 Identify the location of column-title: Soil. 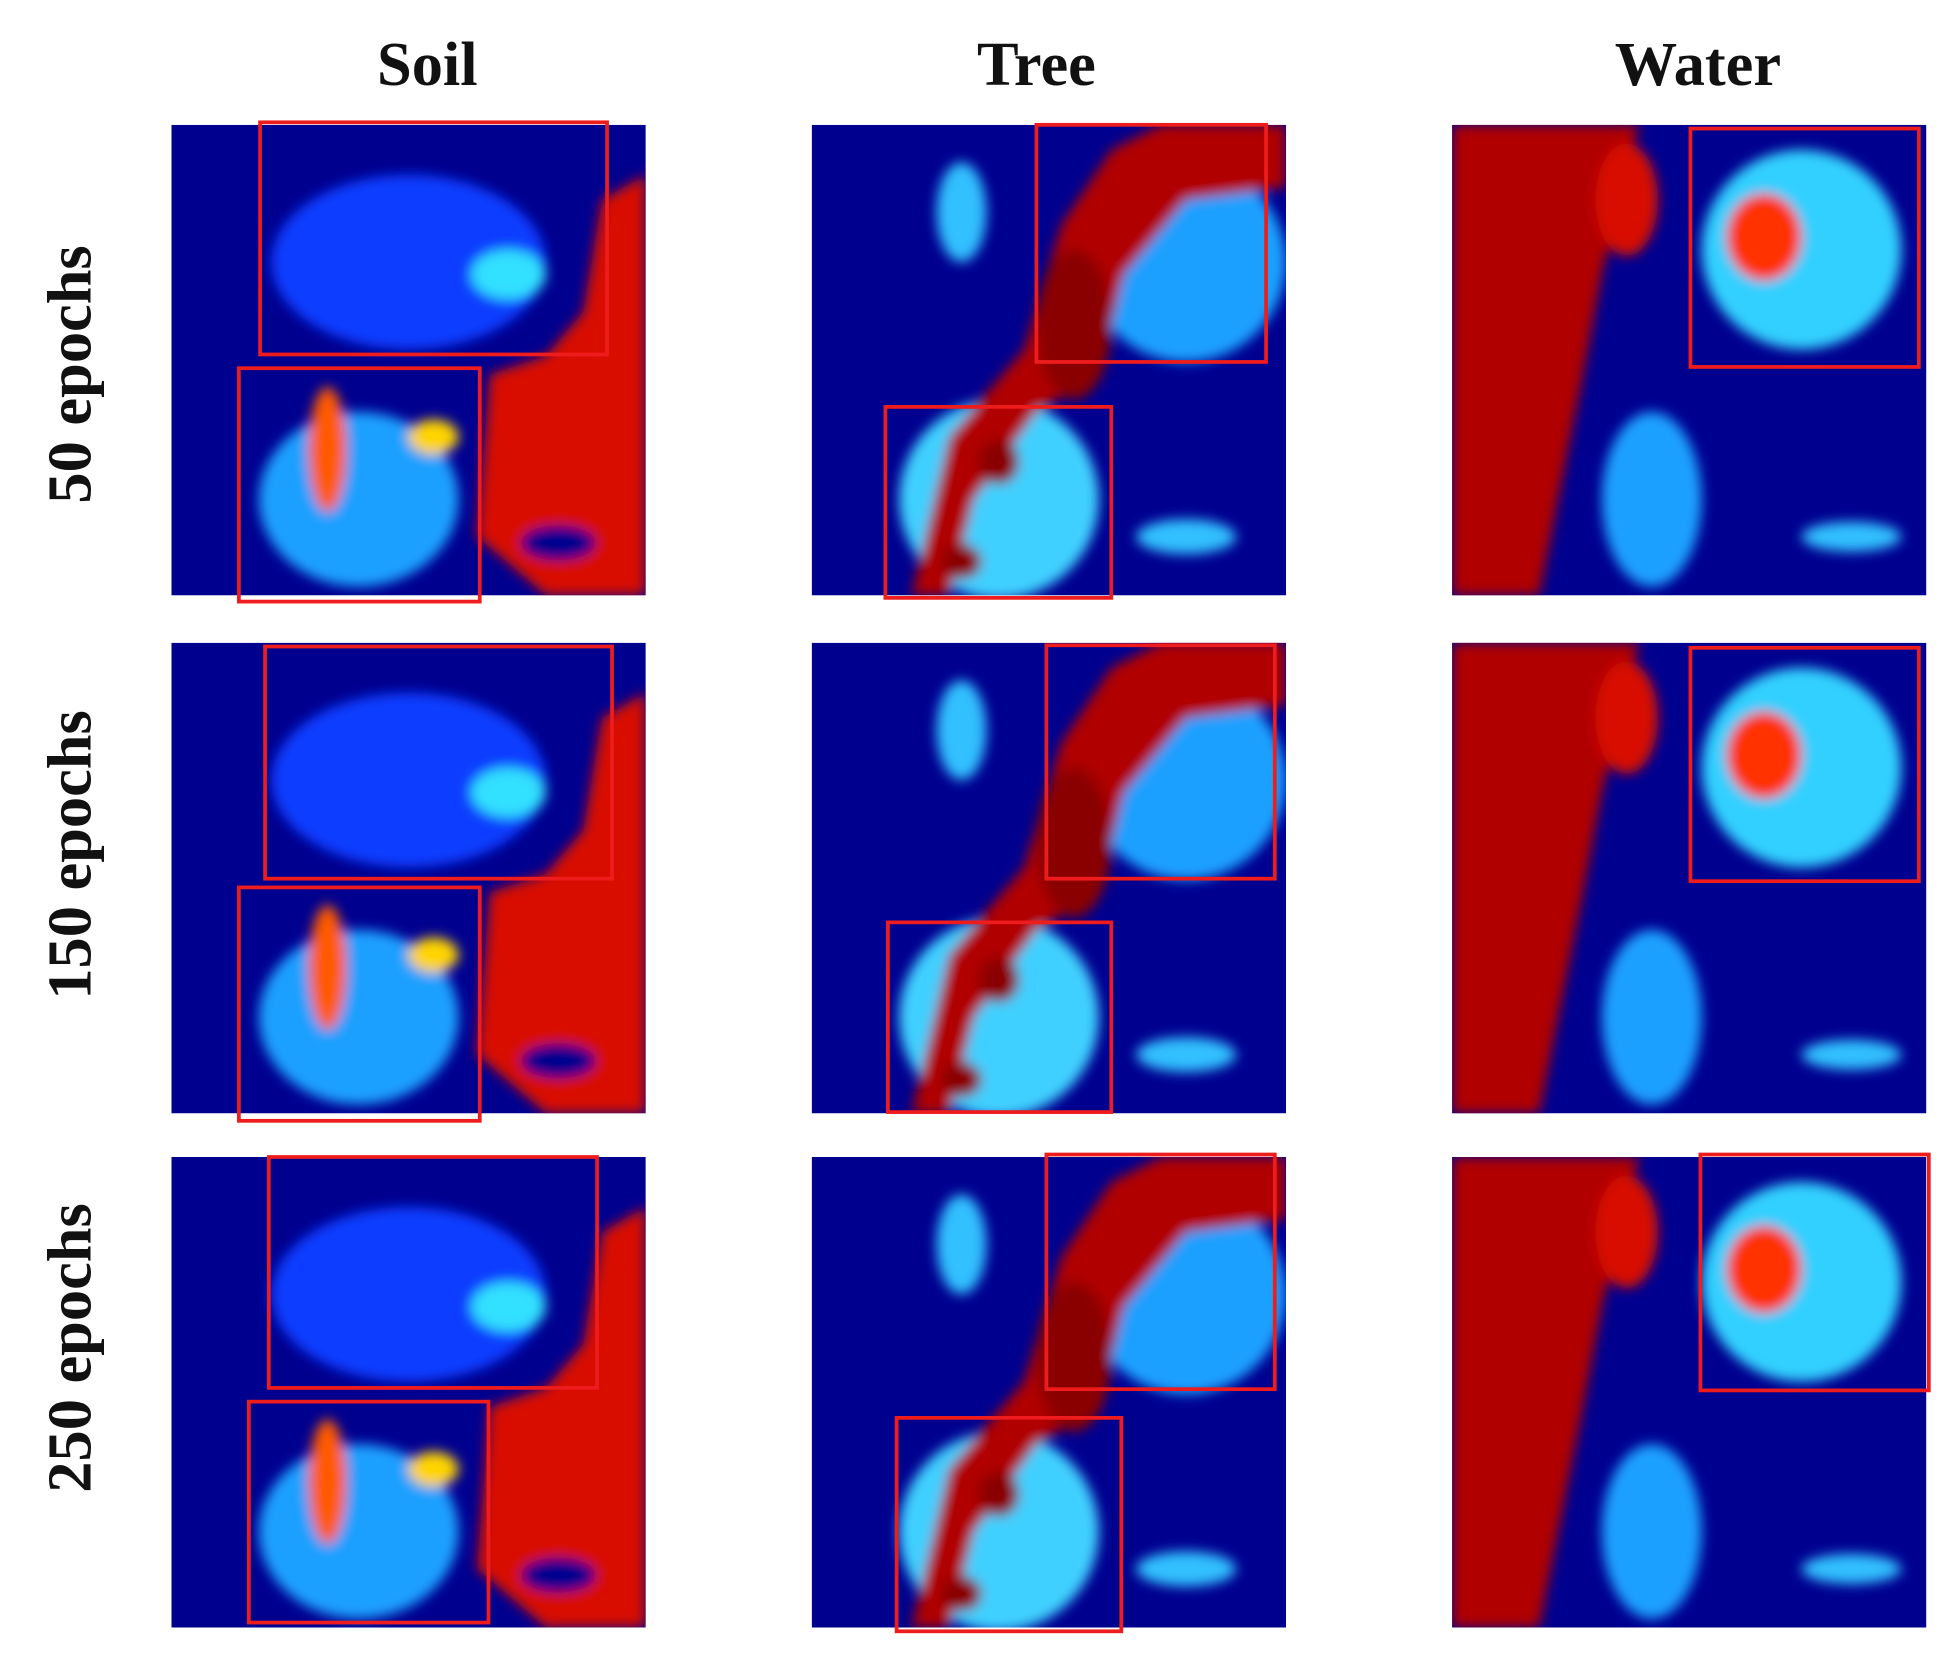
(427, 64).